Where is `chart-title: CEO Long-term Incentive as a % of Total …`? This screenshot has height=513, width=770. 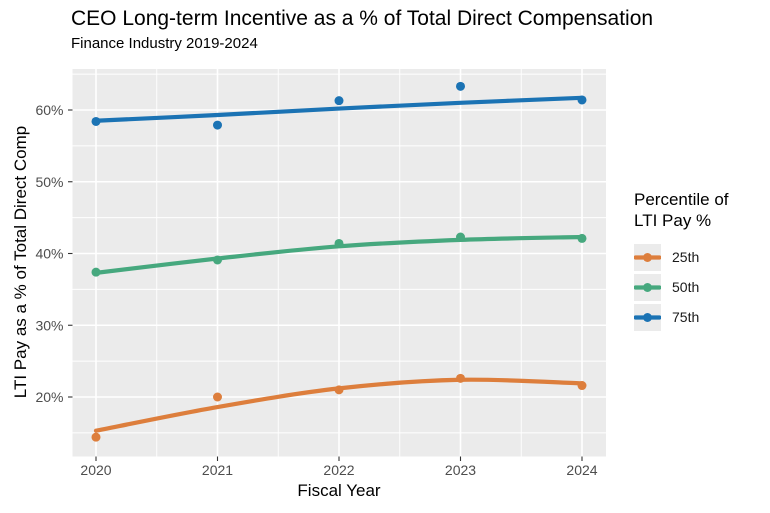 chart-title: CEO Long-term Incentive as a % of Total … is located at coordinates (362, 18).